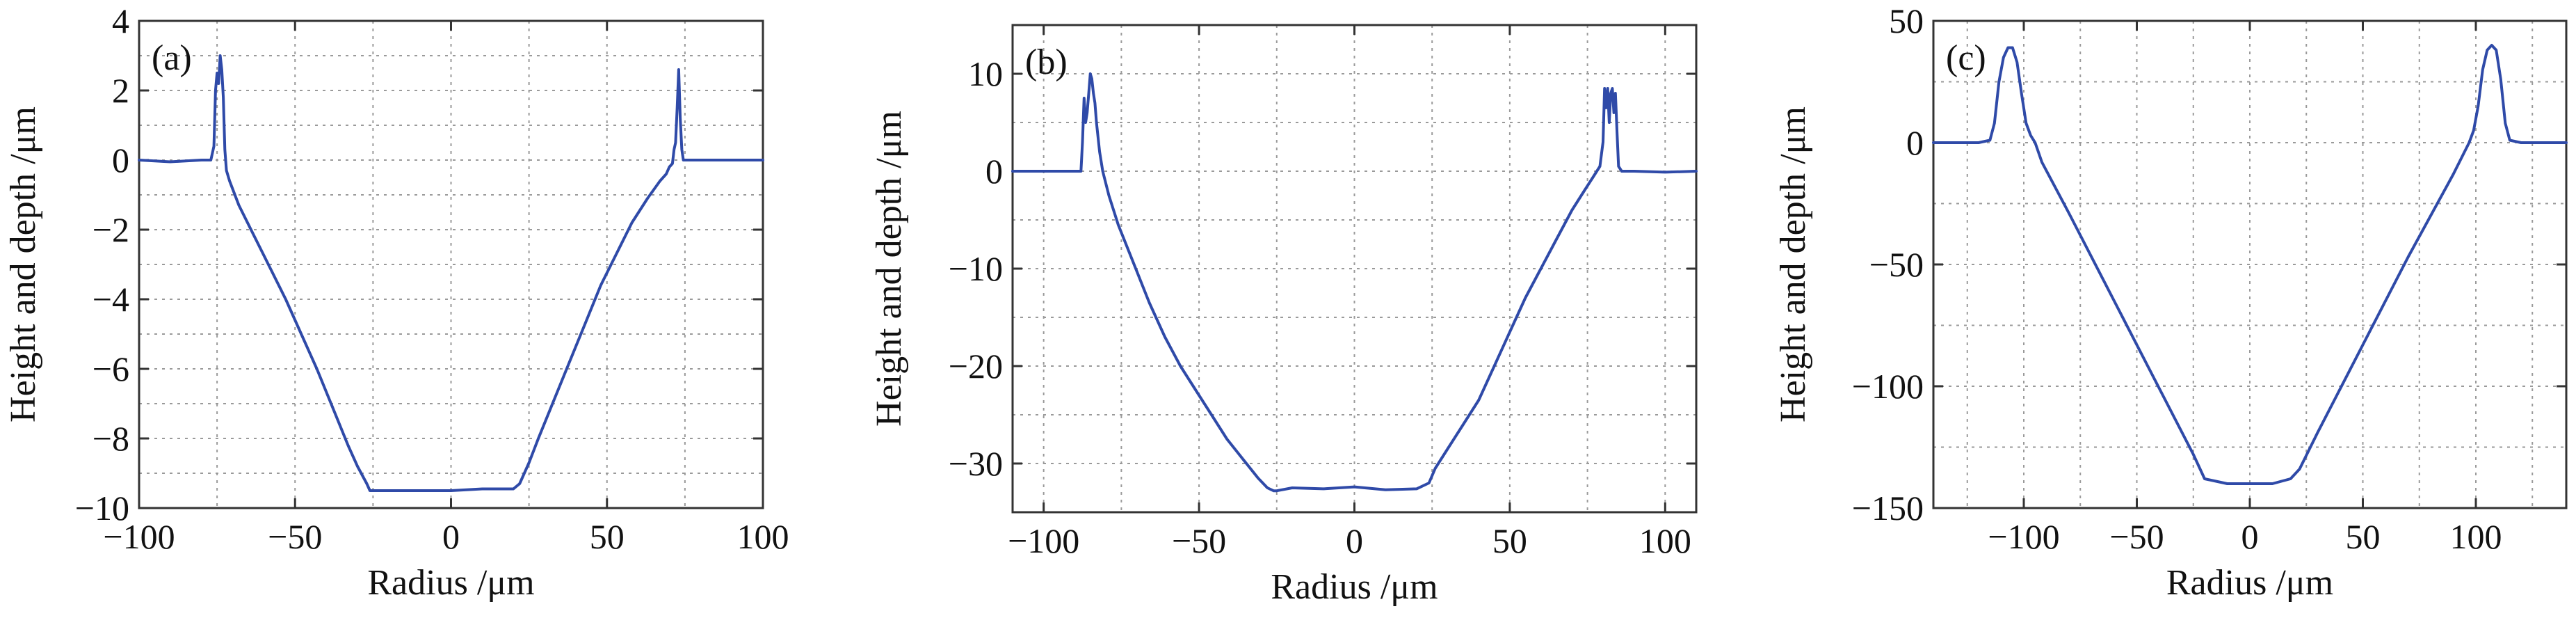 This screenshot has width=2576, height=618. Describe the element at coordinates (120, 20) in the screenshot. I see `y-tick-label: 4` at that location.